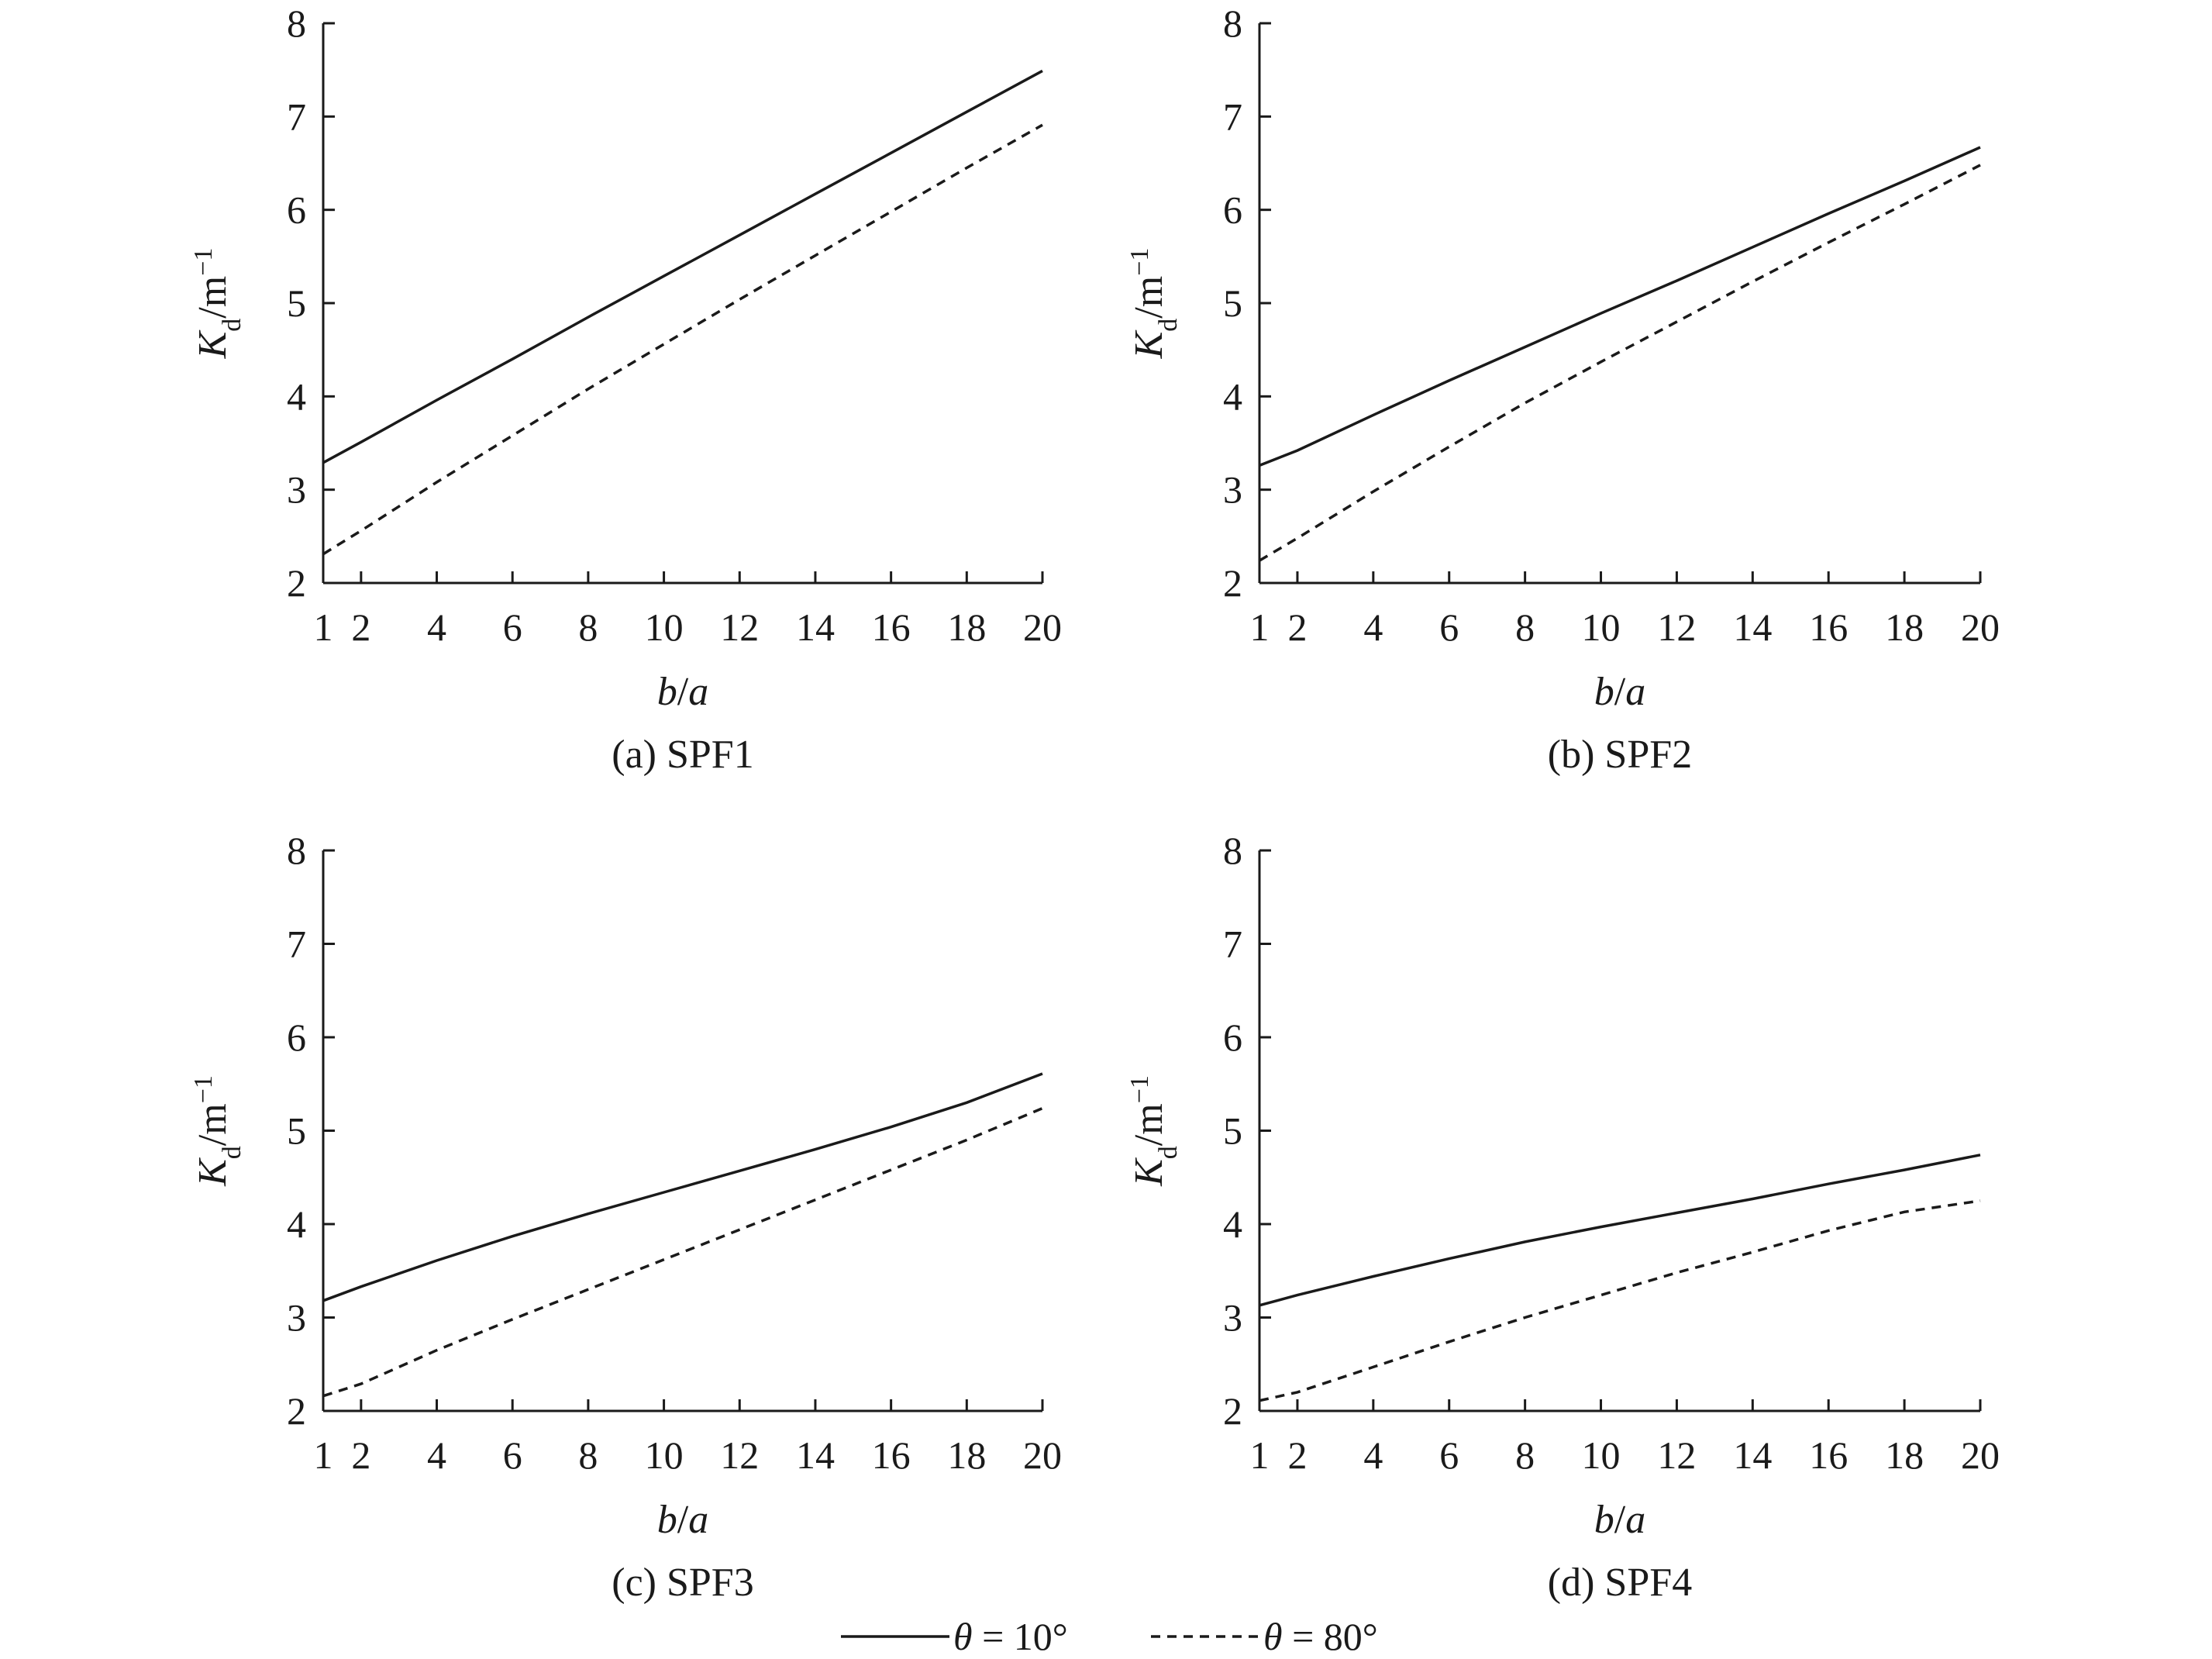 This screenshot has width=2212, height=1659. Describe the element at coordinates (682, 755) in the screenshot. I see `panel-caption: (a) SPF1` at that location.